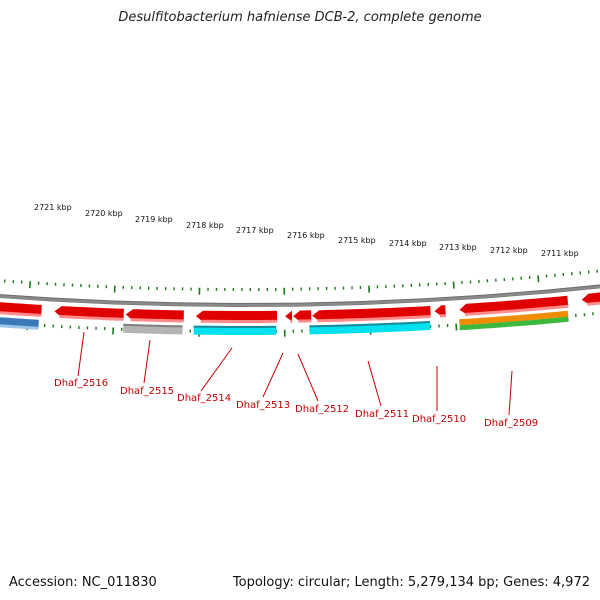  I want to click on kbp-tick-label: 2715 kbp, so click(357, 240).